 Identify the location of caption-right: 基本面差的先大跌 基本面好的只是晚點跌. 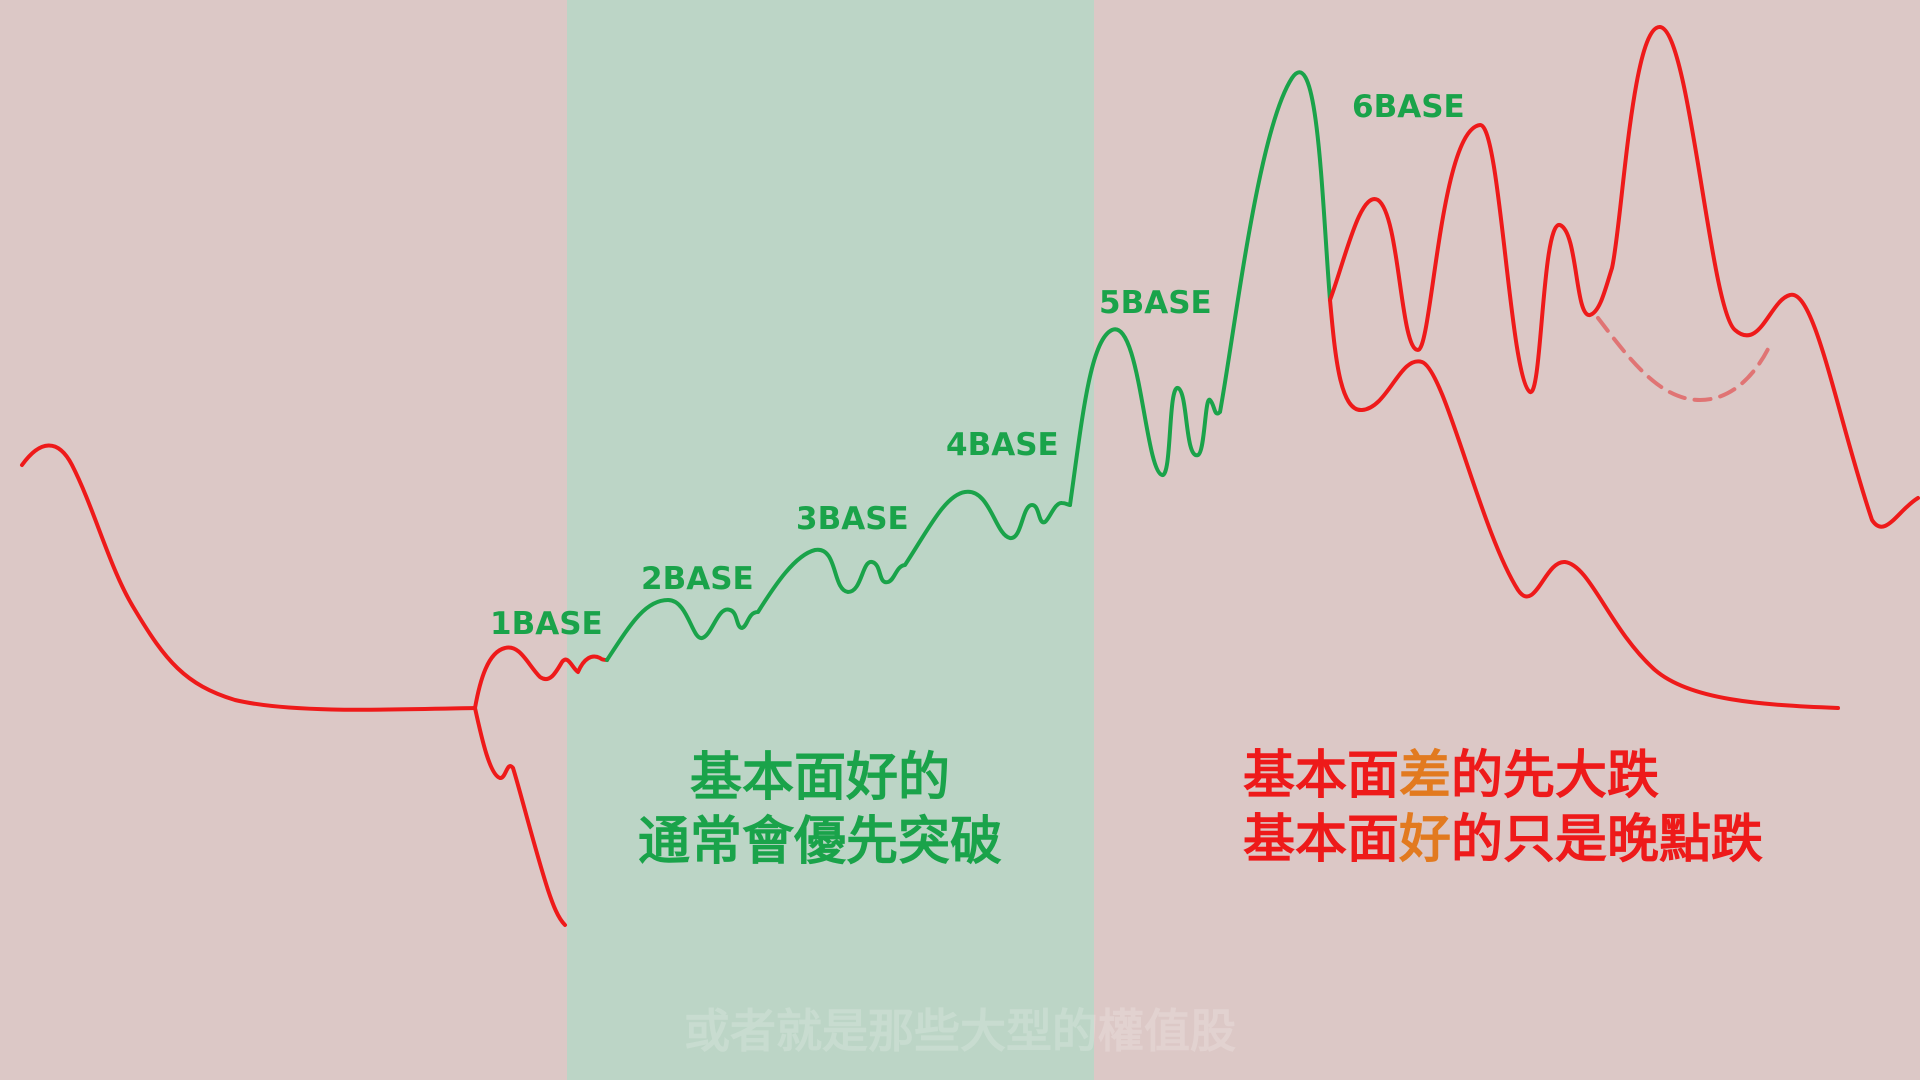
(1503, 808).